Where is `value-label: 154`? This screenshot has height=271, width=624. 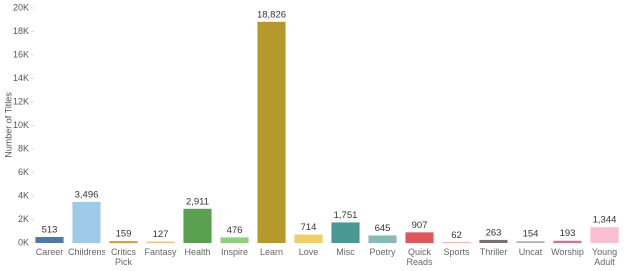
value-label: 154 is located at coordinates (531, 234).